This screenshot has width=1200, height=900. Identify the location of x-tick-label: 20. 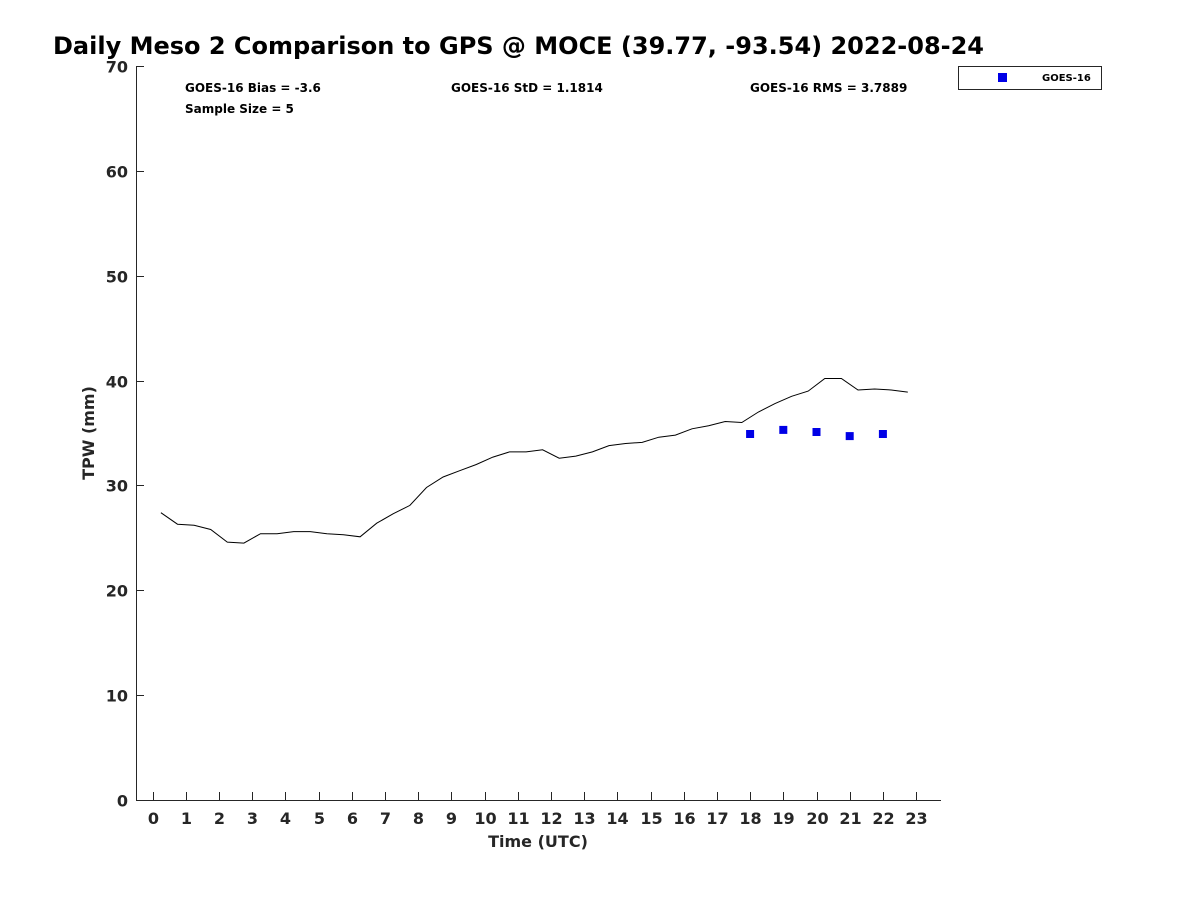
(817, 818).